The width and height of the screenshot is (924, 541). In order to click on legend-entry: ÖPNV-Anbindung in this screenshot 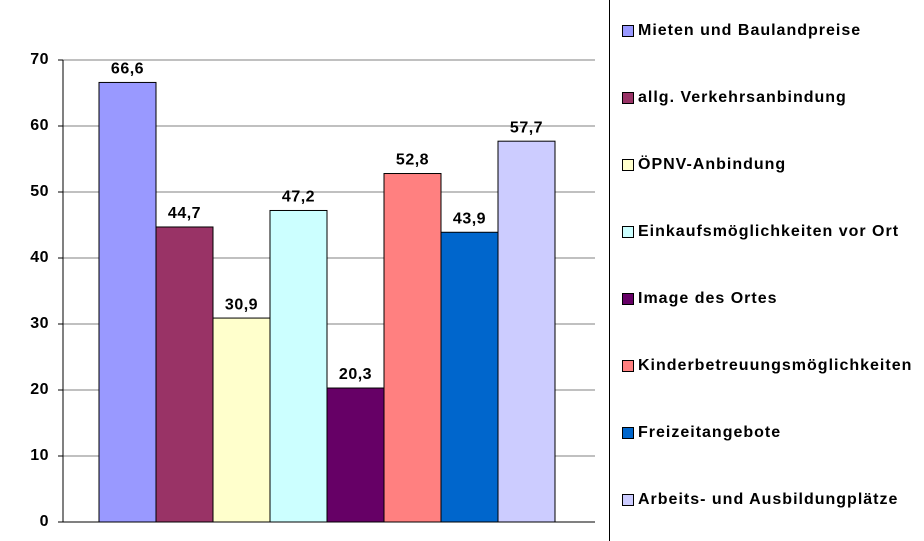, I will do `click(773, 164)`.